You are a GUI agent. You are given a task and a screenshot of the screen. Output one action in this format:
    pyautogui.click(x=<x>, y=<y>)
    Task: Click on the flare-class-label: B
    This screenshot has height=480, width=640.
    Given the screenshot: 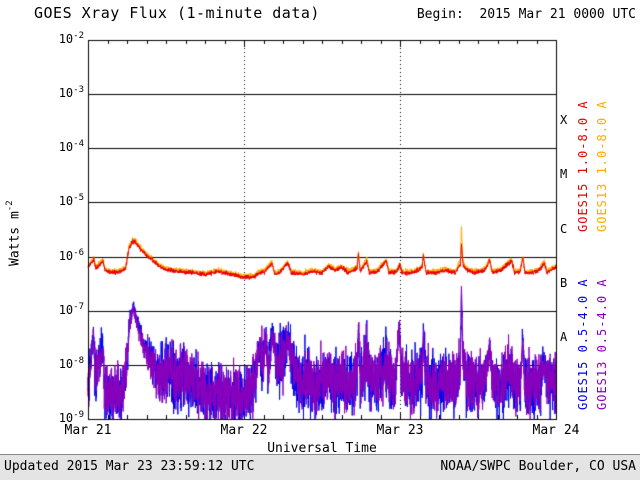 What is the action you would take?
    pyautogui.click(x=564, y=282)
    